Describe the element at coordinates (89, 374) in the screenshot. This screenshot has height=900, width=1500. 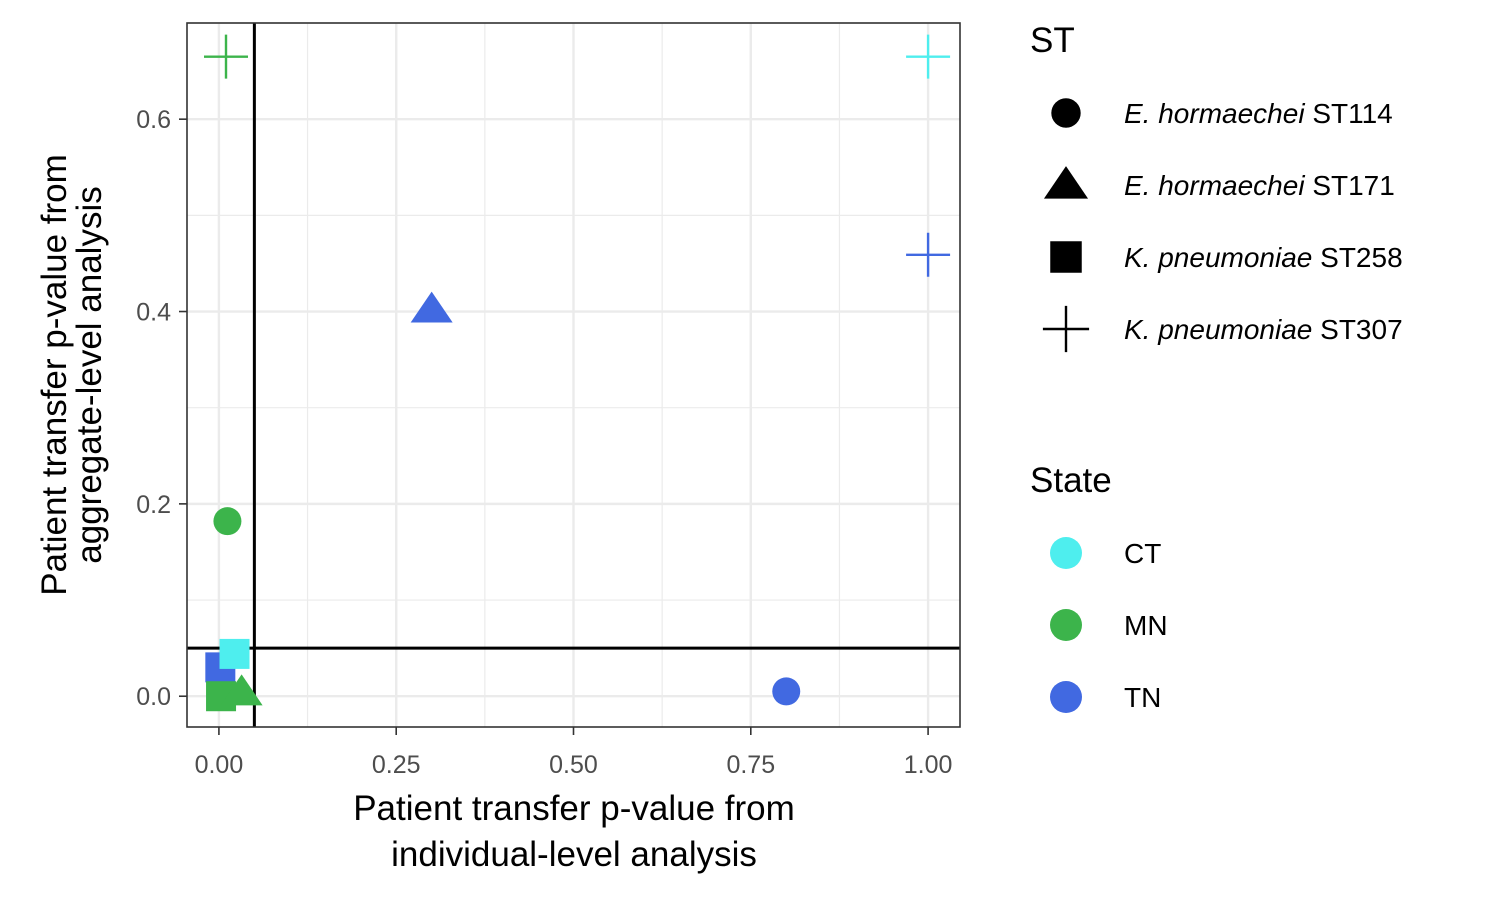
I see `y-axis-title-line-2: aggregate-level analysis` at that location.